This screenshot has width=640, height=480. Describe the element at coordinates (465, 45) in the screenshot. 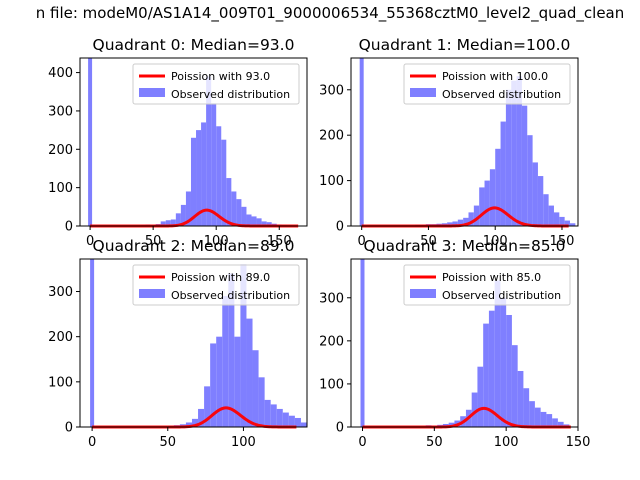

I see `quadrant-title: Quadrant 1: Median=100.0` at that location.